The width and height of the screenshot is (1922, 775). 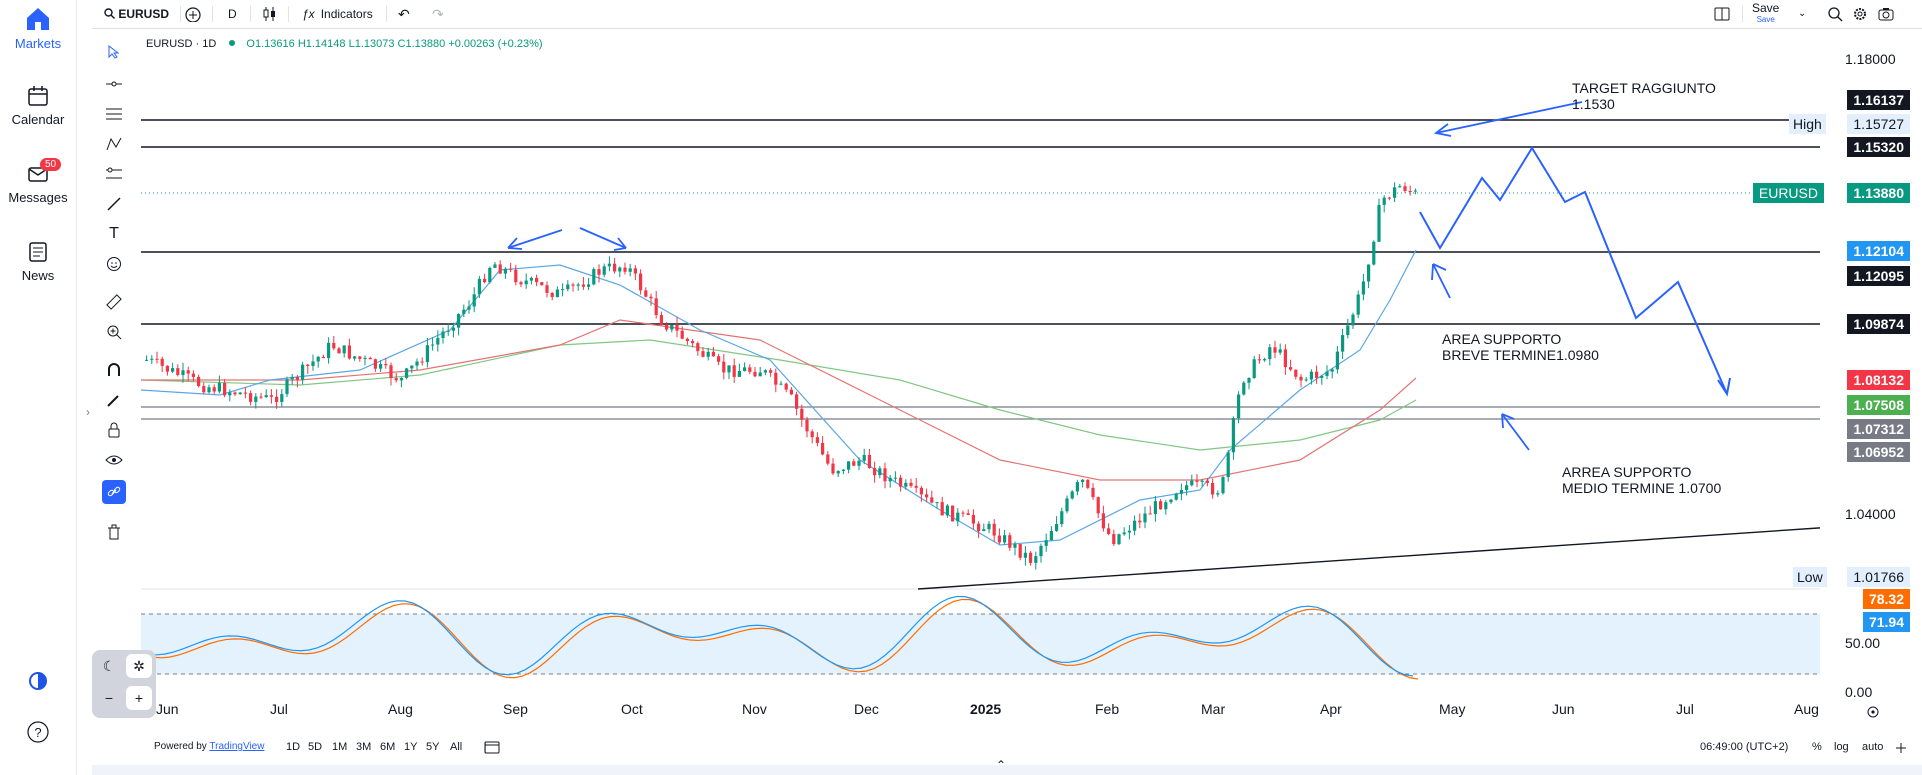 I want to click on powered-by: Powered by TradingView, so click(x=209, y=746).